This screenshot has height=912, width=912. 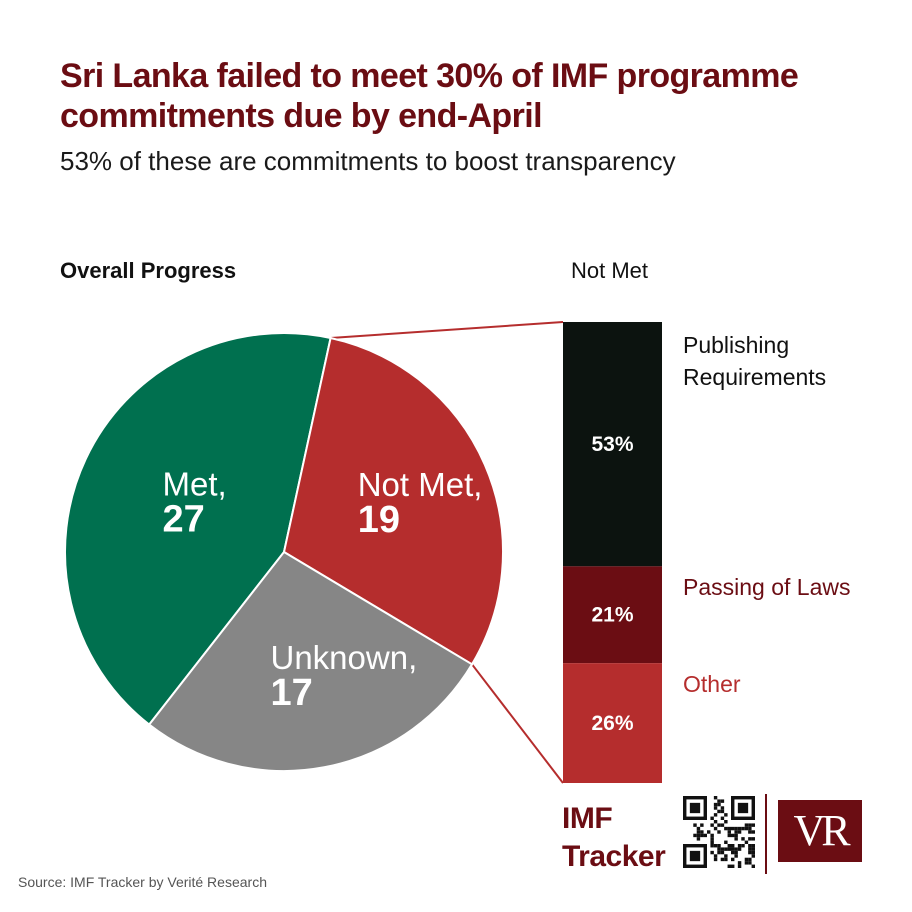 What do you see at coordinates (755, 361) in the screenshot?
I see `bar-segment-label: Publishing Requirements` at bounding box center [755, 361].